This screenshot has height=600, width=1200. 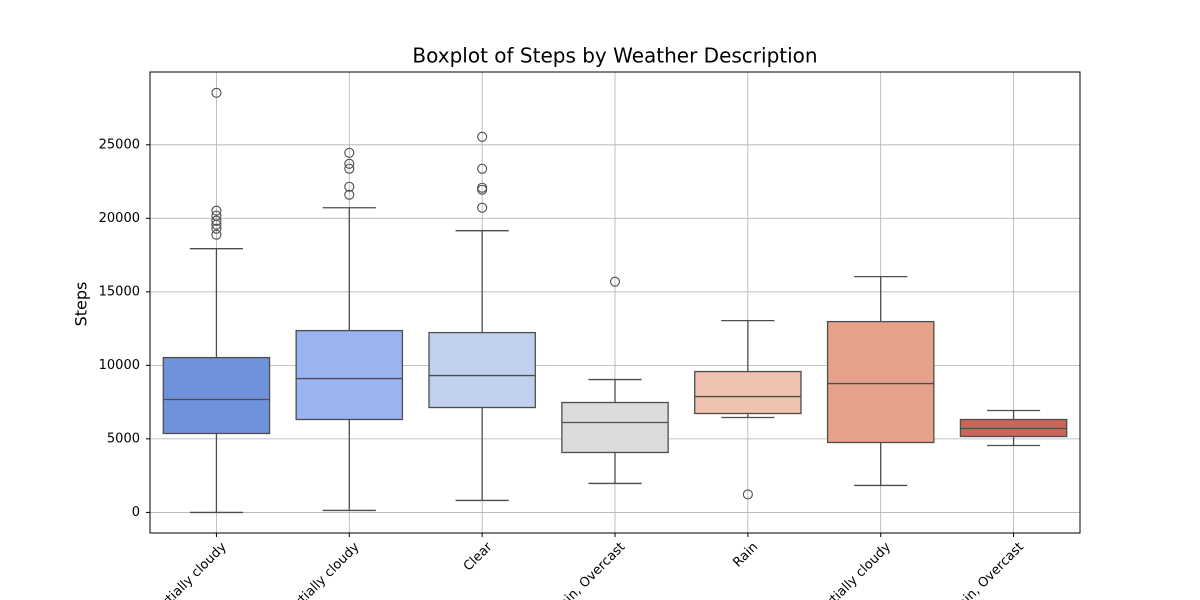 I want to click on y-tick-label: 15000, so click(x=119, y=291).